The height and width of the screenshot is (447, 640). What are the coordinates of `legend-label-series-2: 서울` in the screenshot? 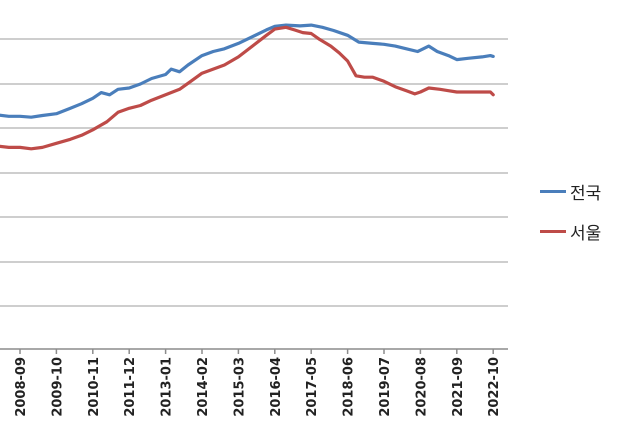 It's located at (586, 233).